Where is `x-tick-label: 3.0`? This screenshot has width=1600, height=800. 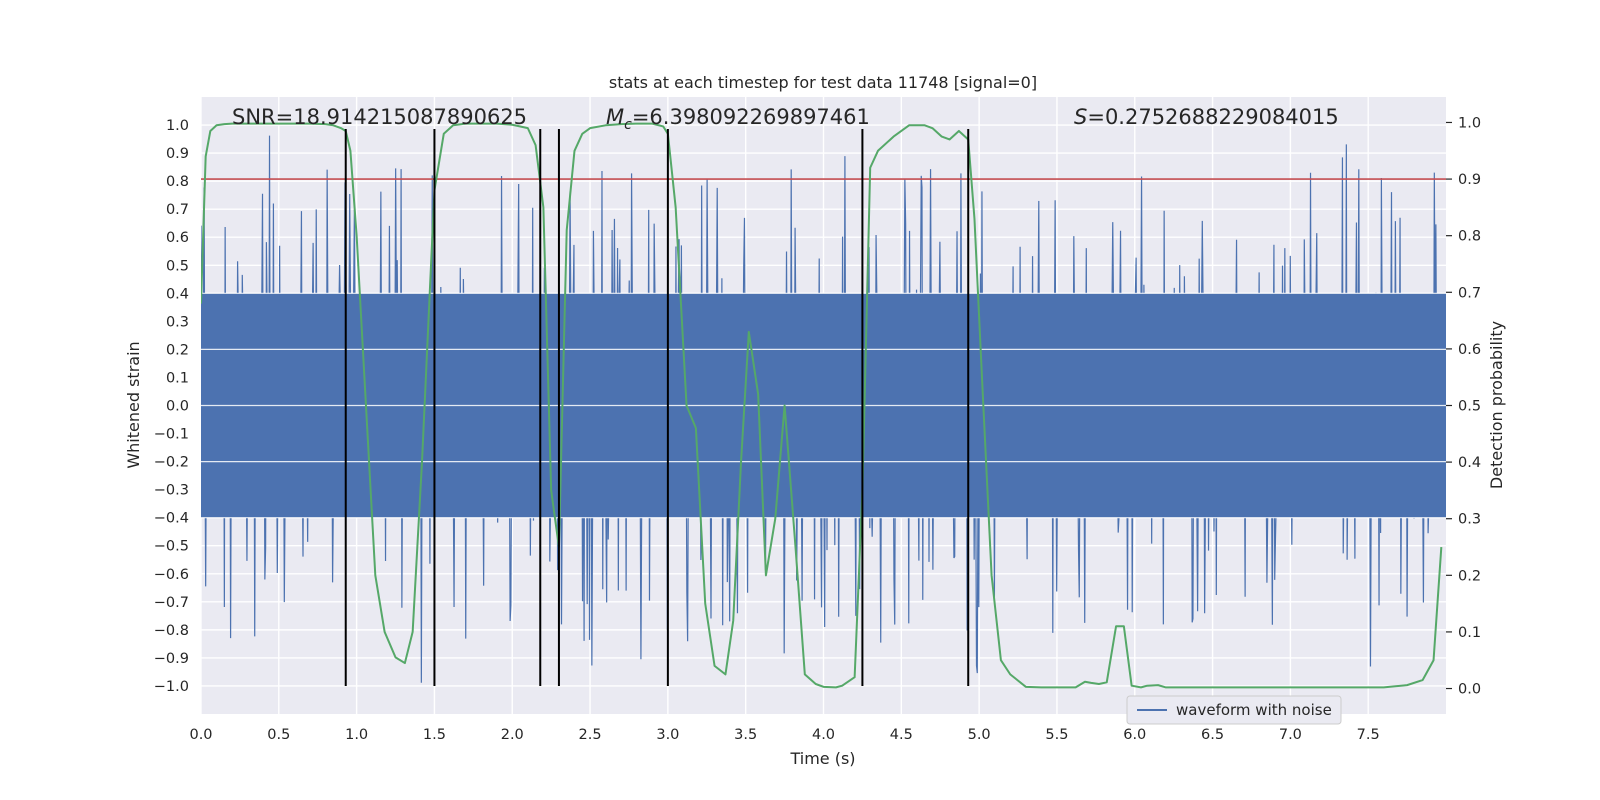
x-tick-label: 3.0 is located at coordinates (667, 735).